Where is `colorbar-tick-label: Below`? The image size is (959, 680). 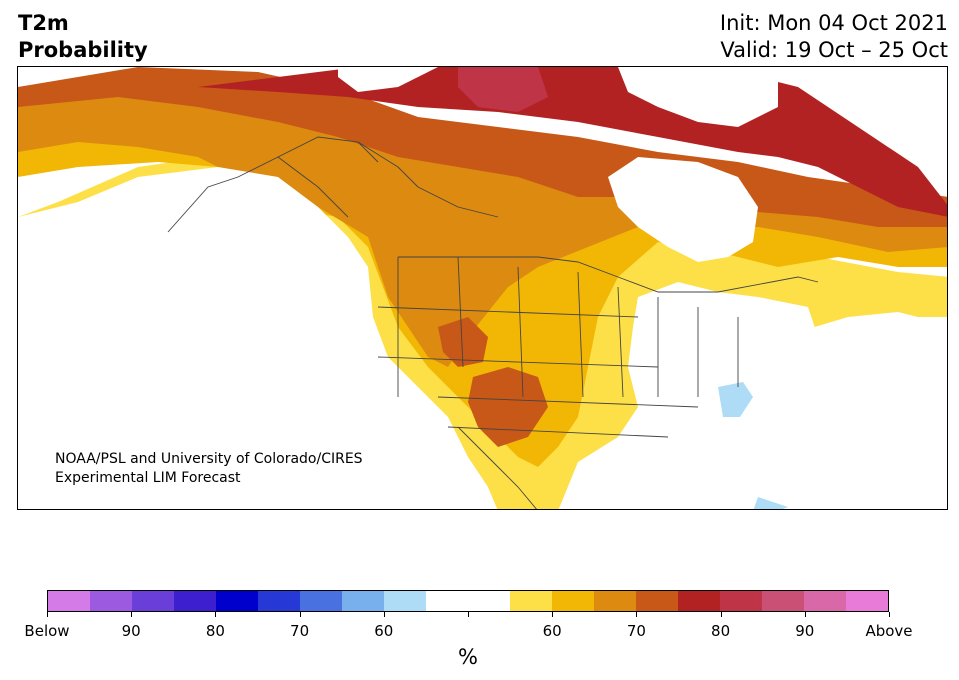
colorbar-tick-label: Below is located at coordinates (47, 631).